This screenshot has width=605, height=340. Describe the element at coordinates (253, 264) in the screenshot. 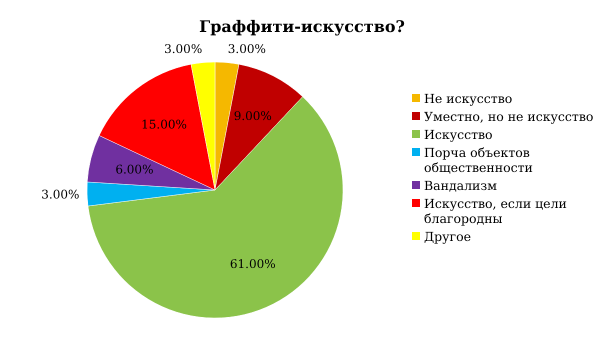

I see `data-label: 61.00%` at that location.